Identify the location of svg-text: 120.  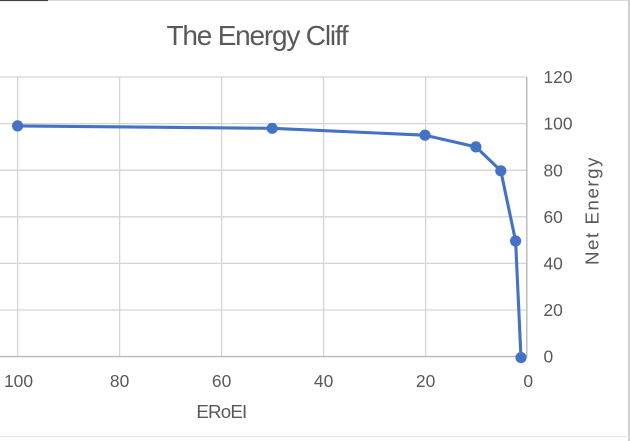
(558, 77).